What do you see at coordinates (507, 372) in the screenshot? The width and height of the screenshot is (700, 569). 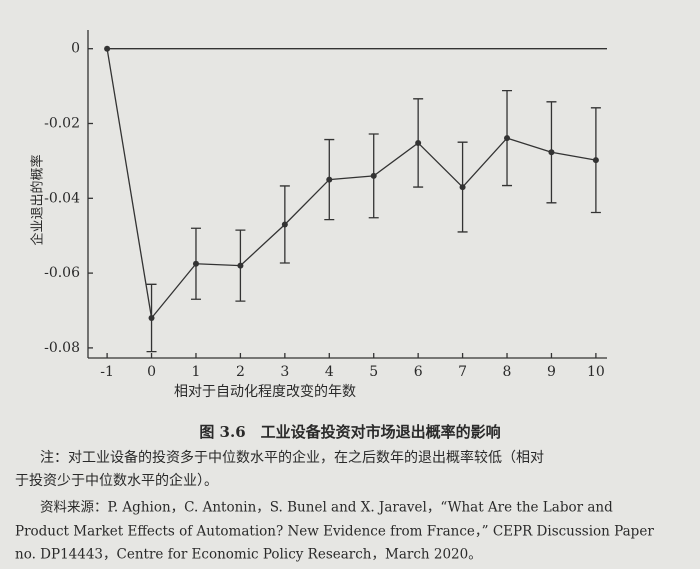 I see `x-tick-label: 8` at bounding box center [507, 372].